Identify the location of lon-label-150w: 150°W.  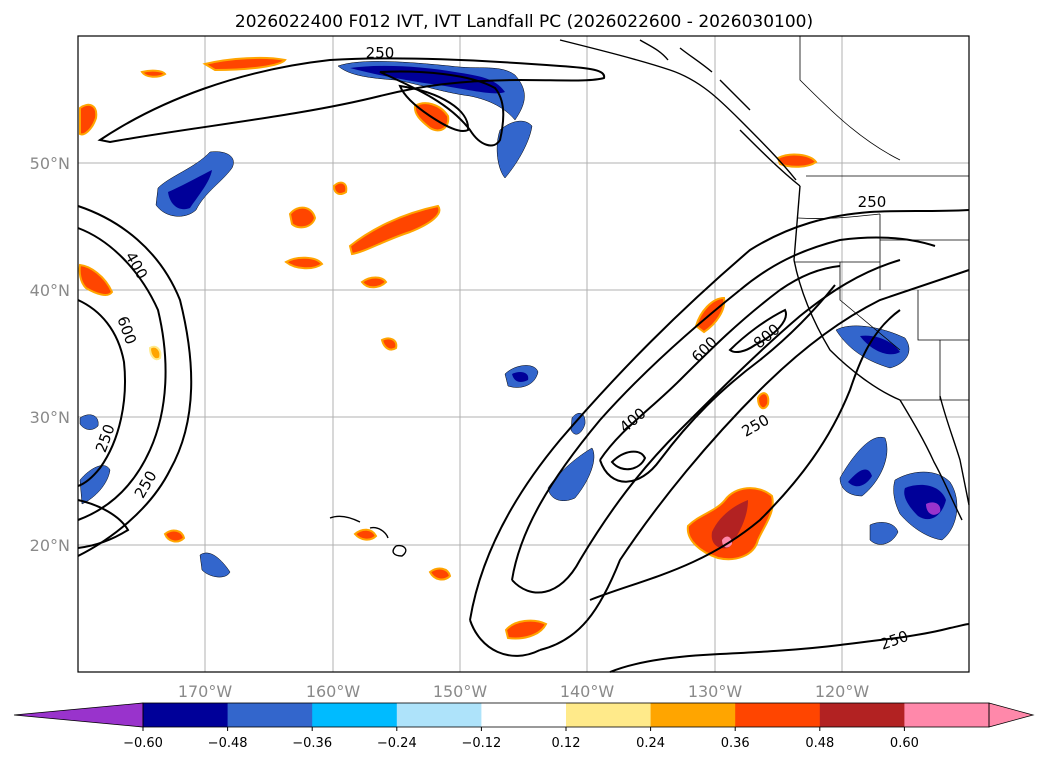
(460, 691).